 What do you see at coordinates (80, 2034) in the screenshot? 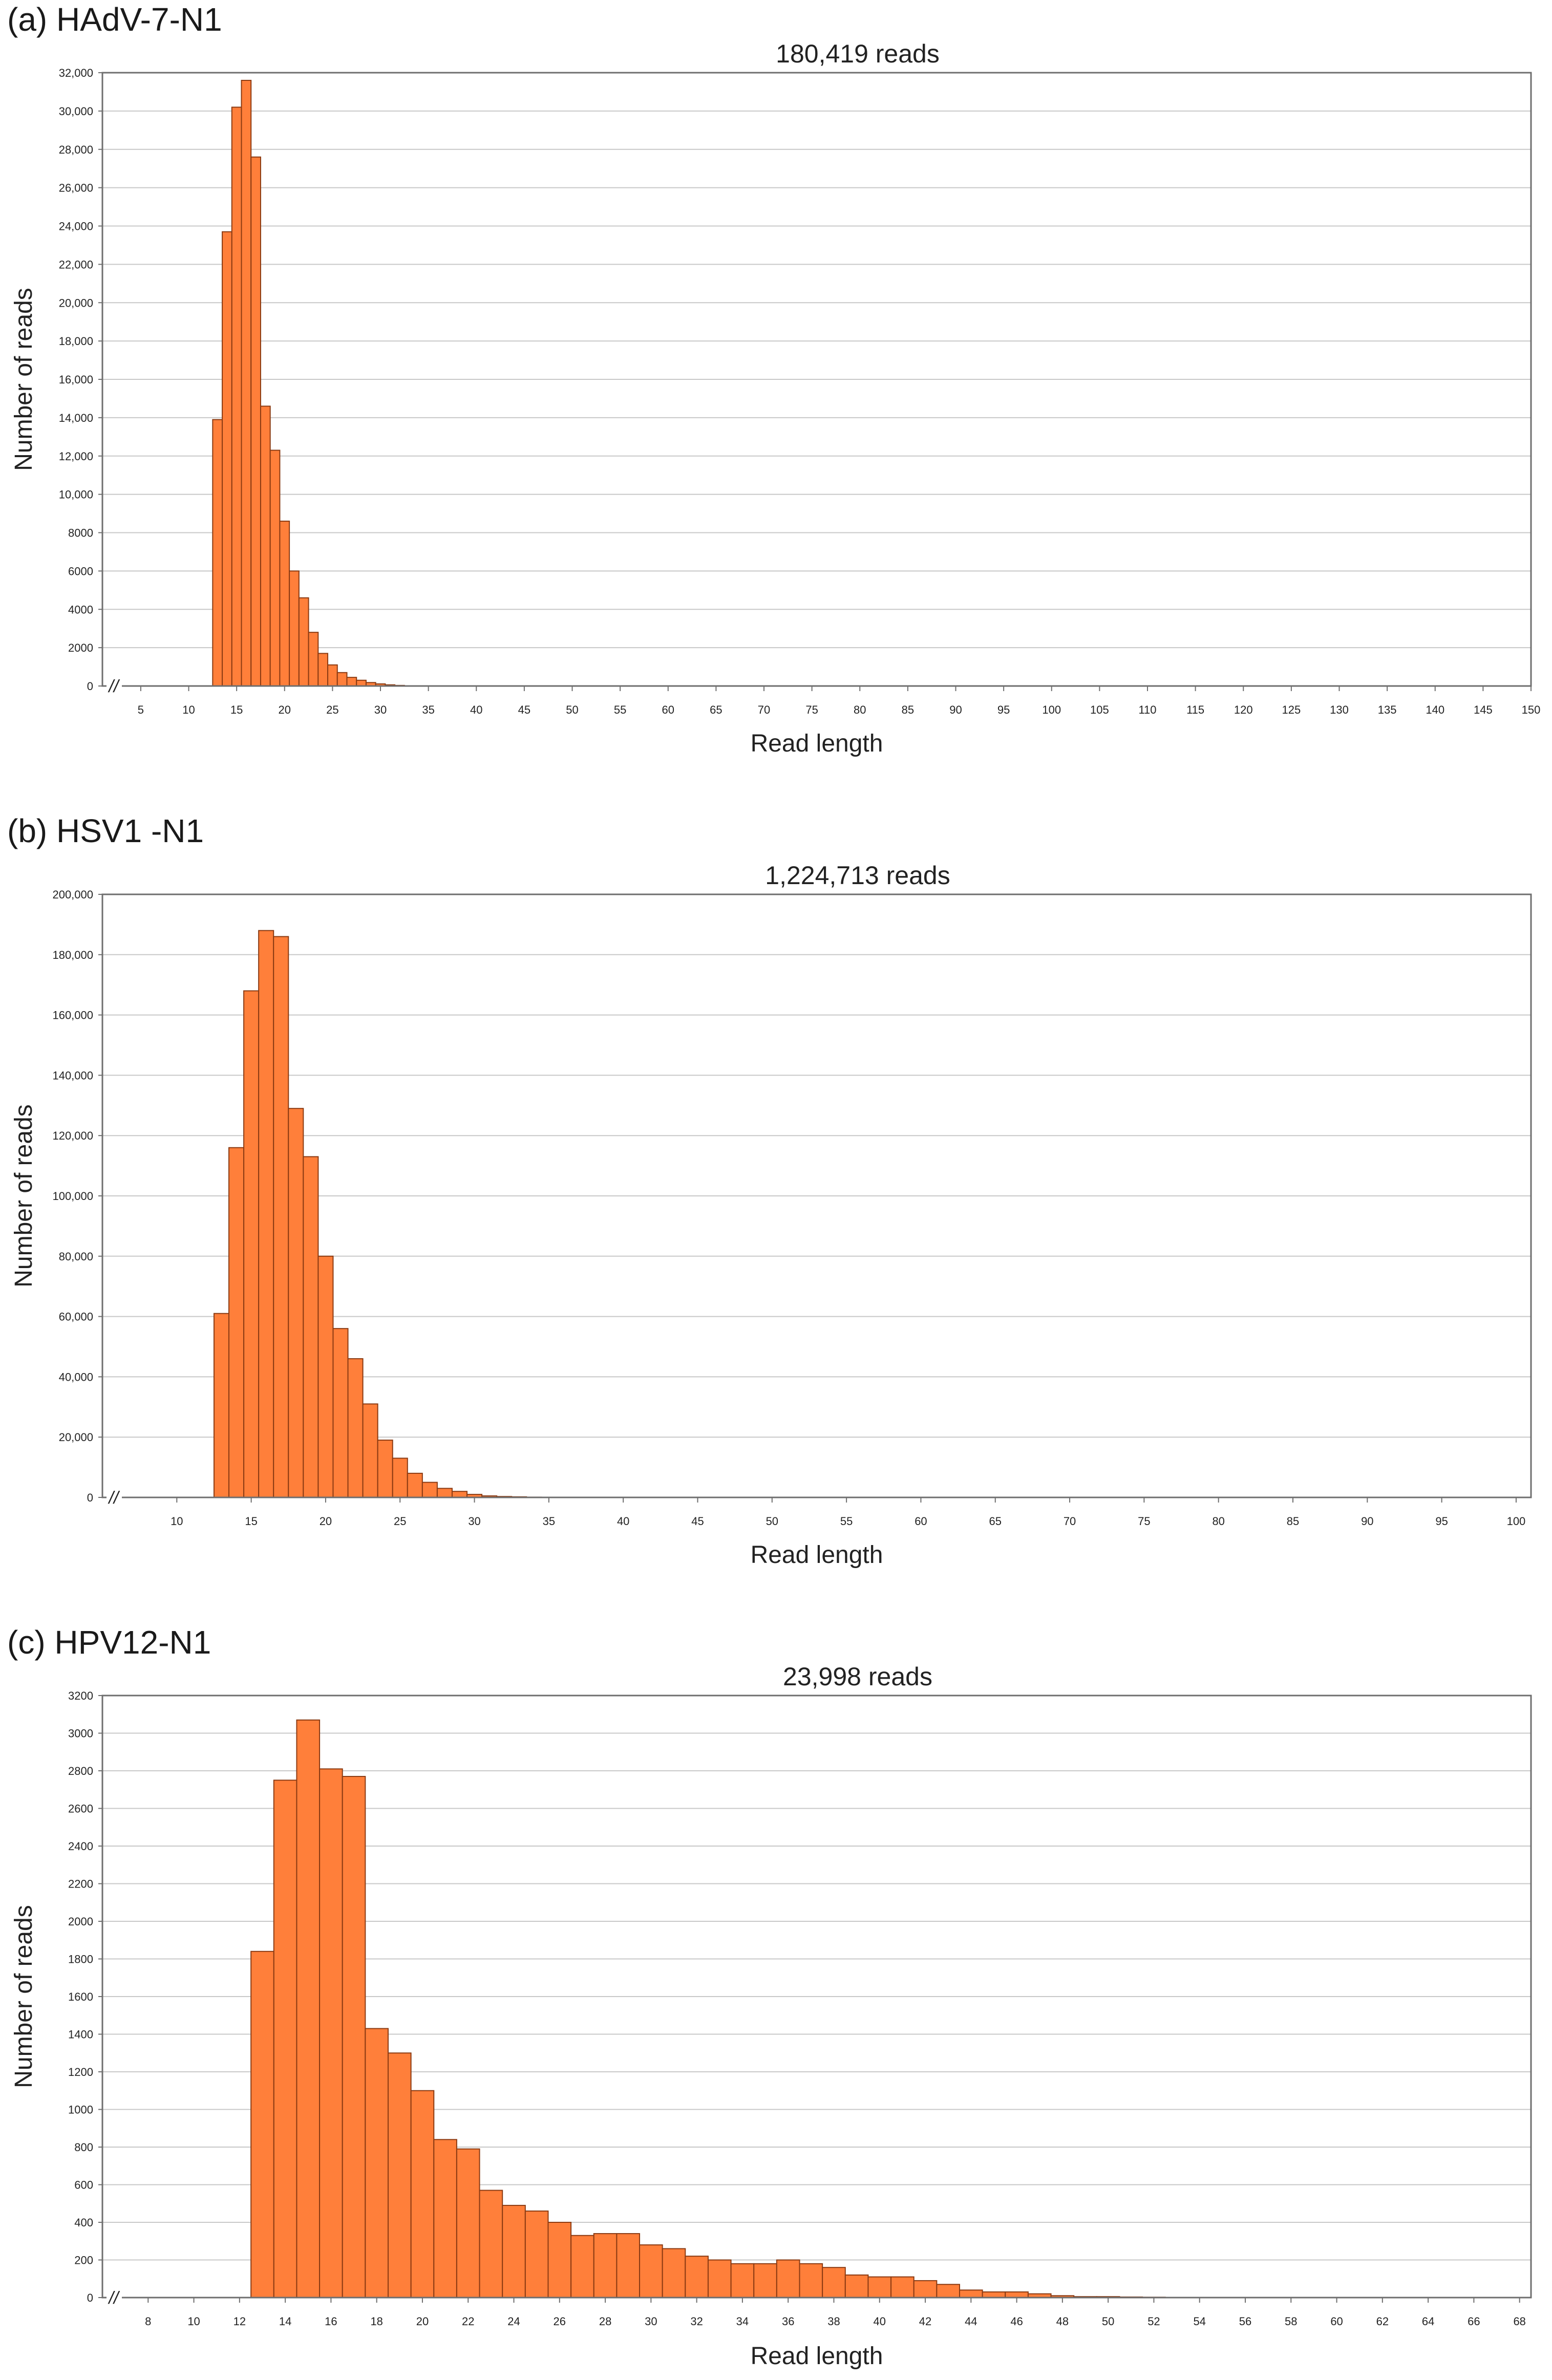
I see `y-tick-label: 1400` at bounding box center [80, 2034].